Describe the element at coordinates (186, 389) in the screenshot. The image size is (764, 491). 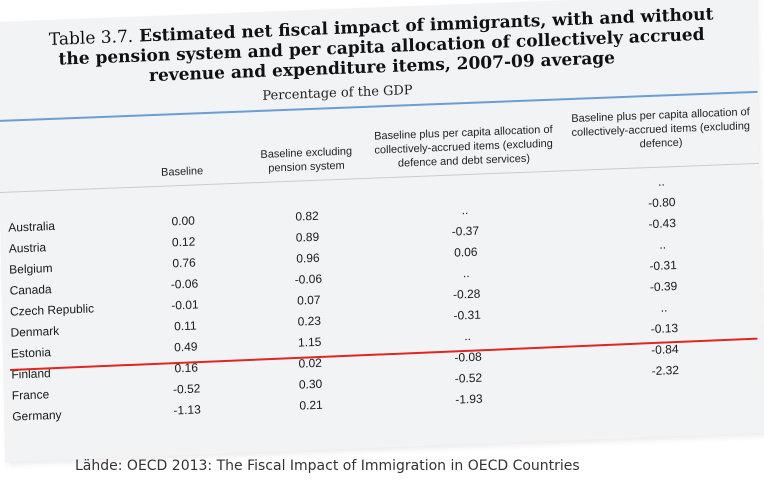
I see `value-cell: -0.52` at that location.